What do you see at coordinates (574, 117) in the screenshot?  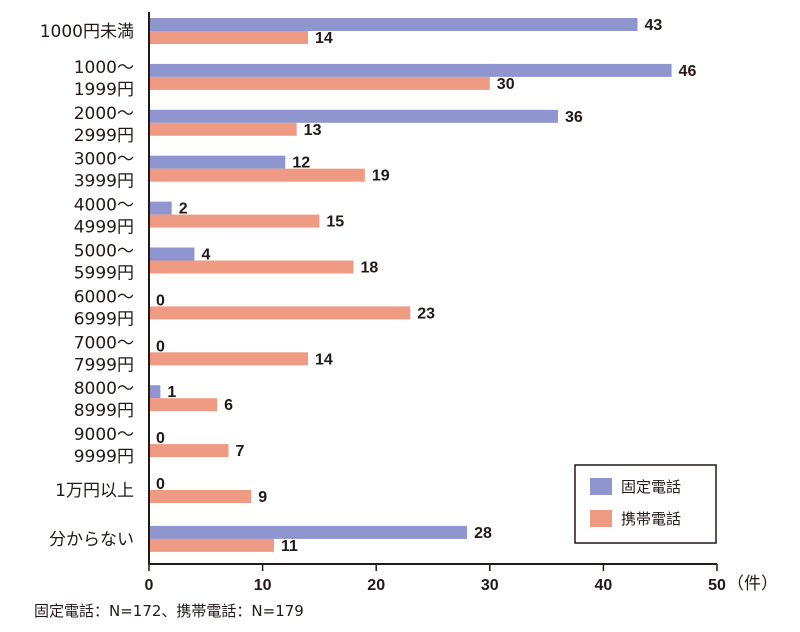 I see `value-label-fixed-2: 36` at bounding box center [574, 117].